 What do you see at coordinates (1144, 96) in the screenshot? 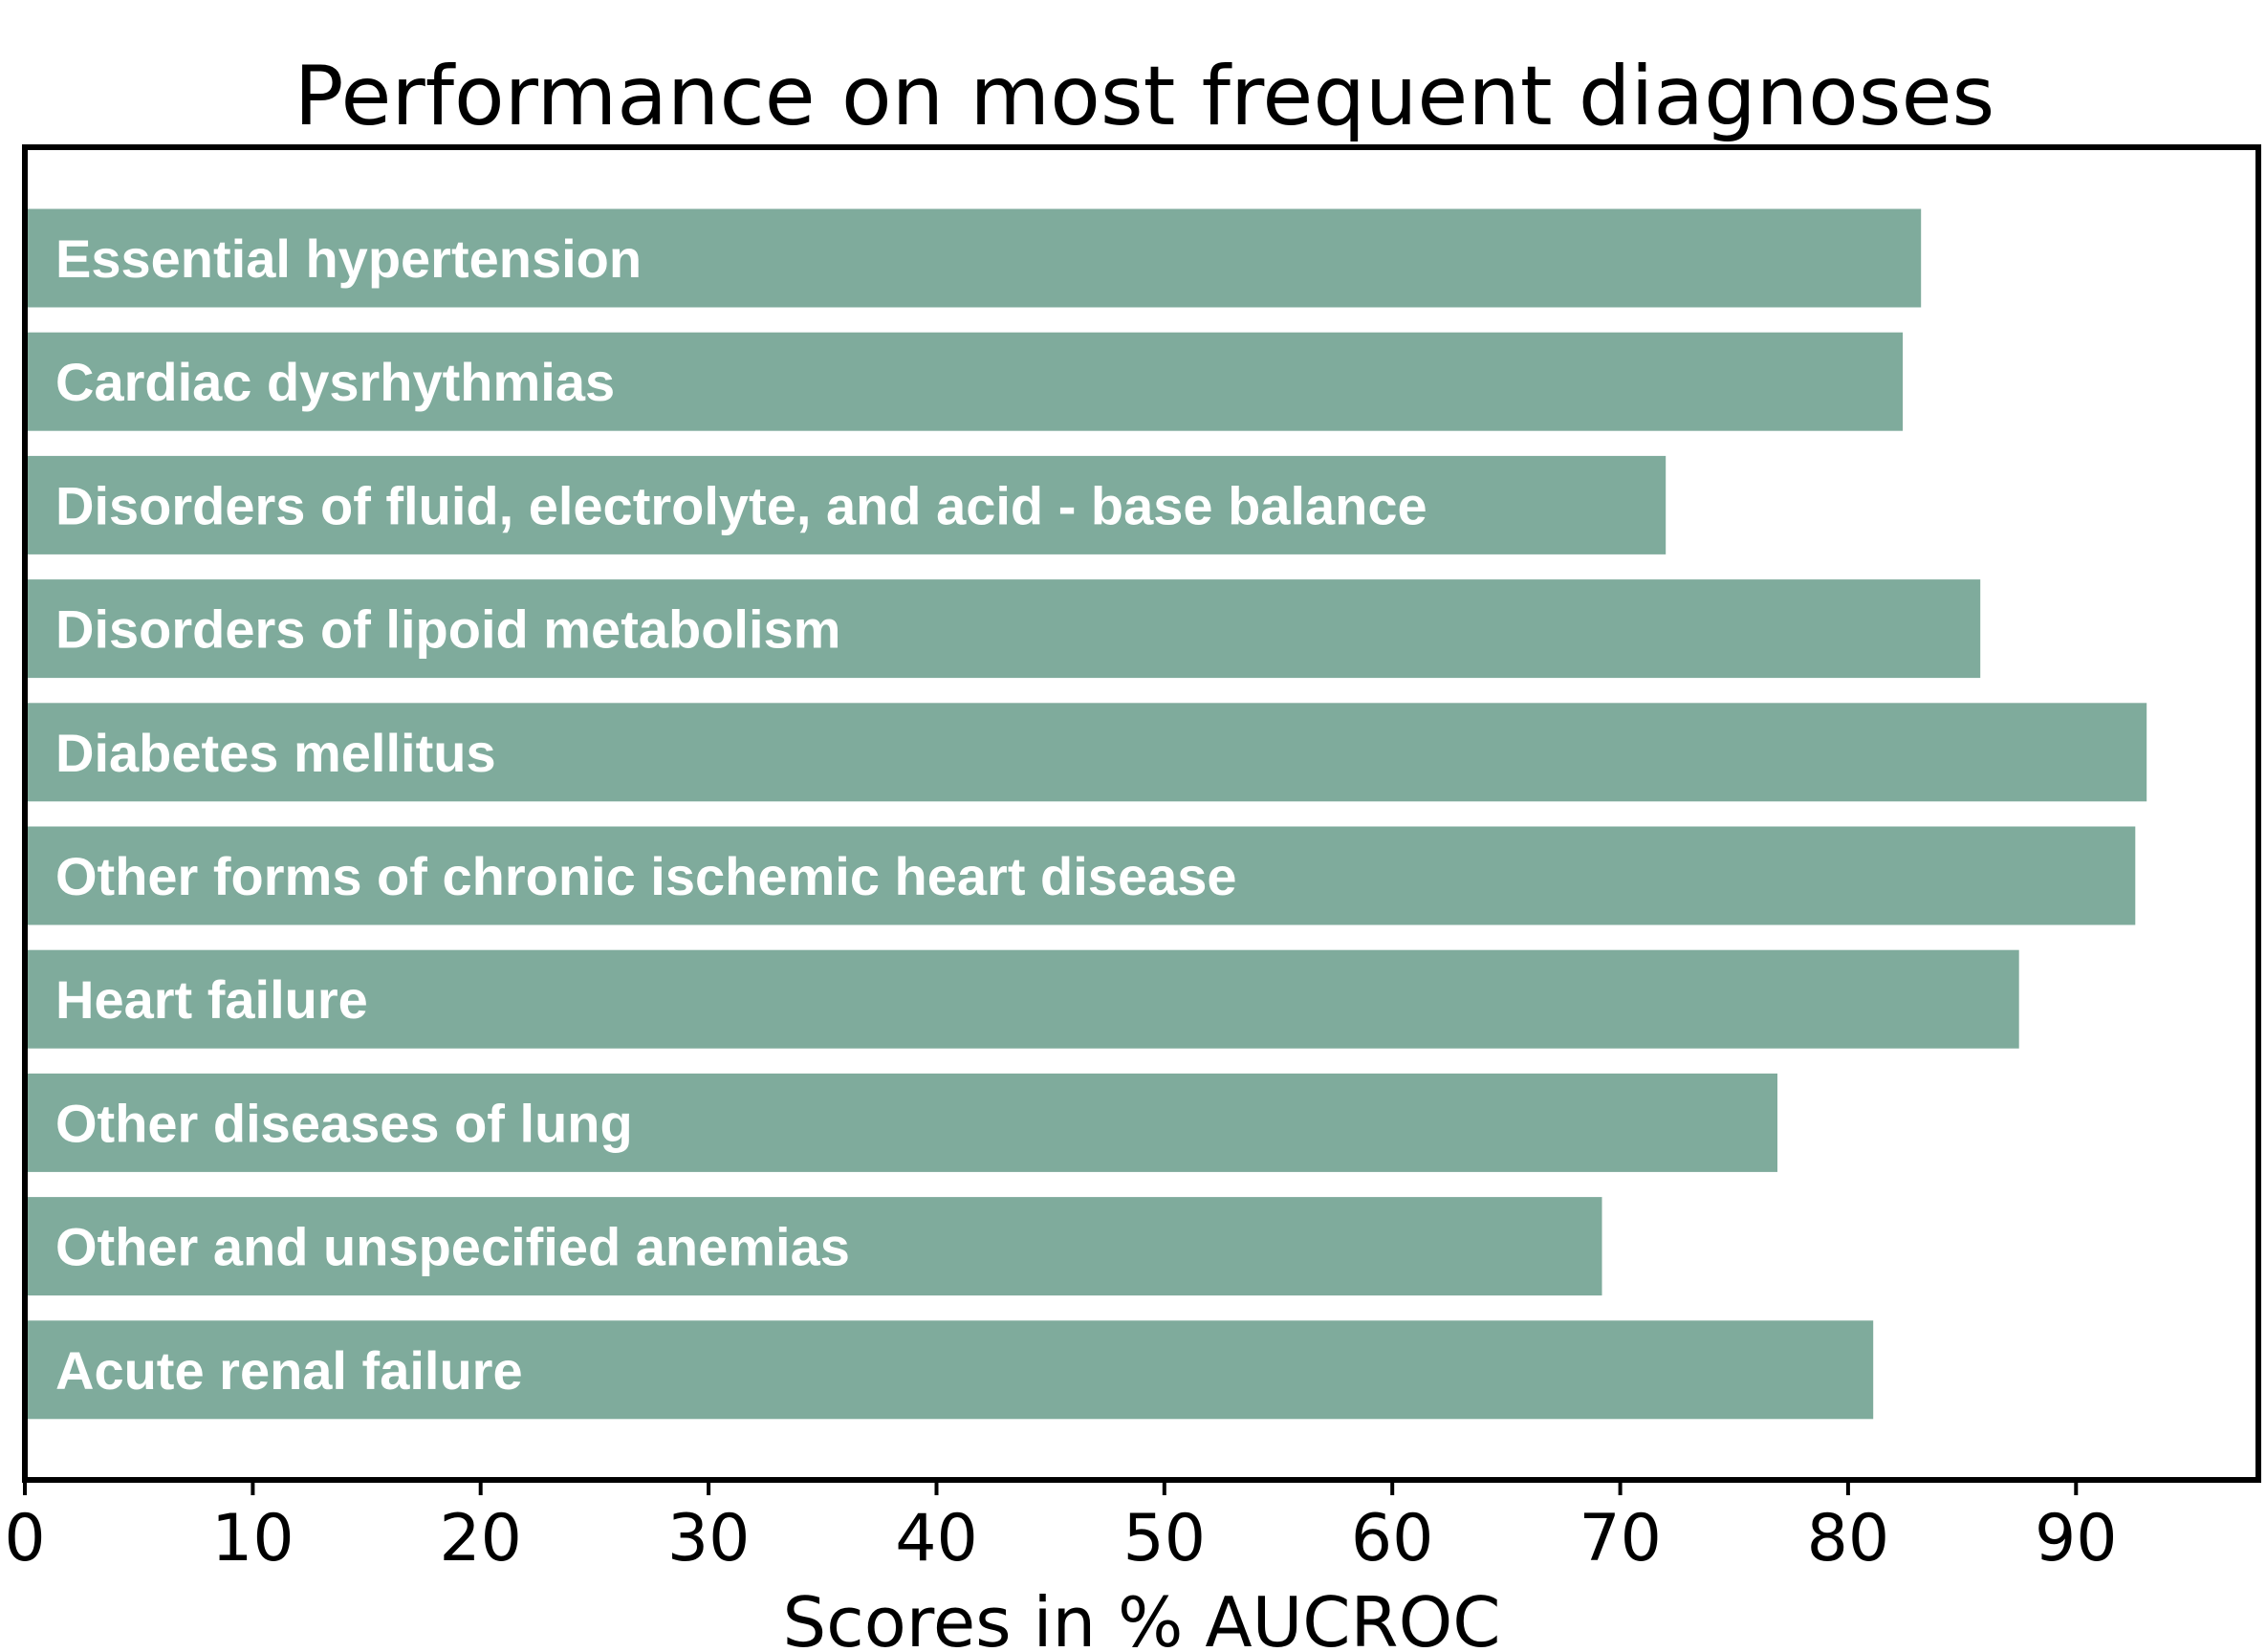
I see `chart-title: Performance on most frequent diagnoses` at bounding box center [1144, 96].